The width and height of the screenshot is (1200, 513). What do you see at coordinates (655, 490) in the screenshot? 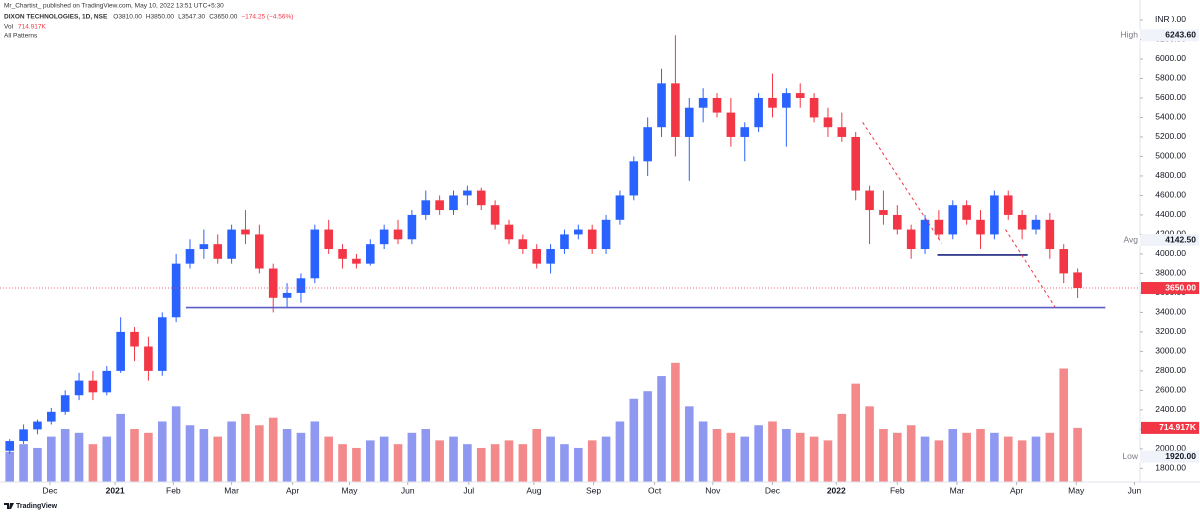
I see `x-tick-label: Oct` at bounding box center [655, 490].